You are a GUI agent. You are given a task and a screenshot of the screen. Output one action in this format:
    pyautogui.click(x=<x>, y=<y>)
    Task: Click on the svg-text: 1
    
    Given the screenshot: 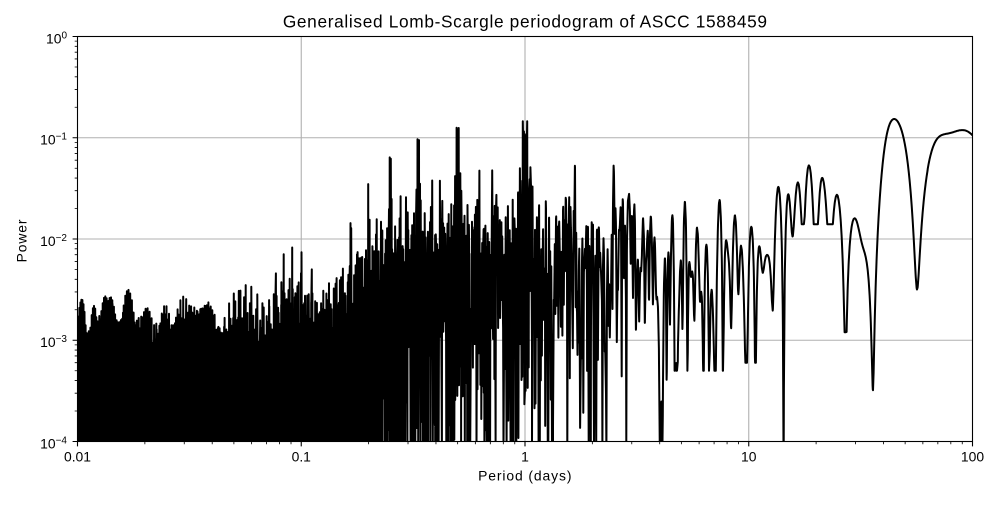 What is the action you would take?
    pyautogui.click(x=525, y=457)
    